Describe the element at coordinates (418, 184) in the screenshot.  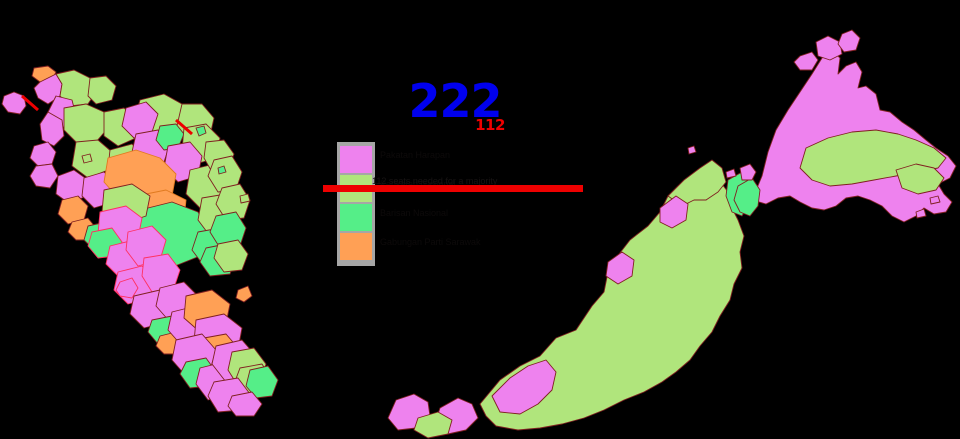
I see `legend-label-2: Perikatan Nasional` at that location.